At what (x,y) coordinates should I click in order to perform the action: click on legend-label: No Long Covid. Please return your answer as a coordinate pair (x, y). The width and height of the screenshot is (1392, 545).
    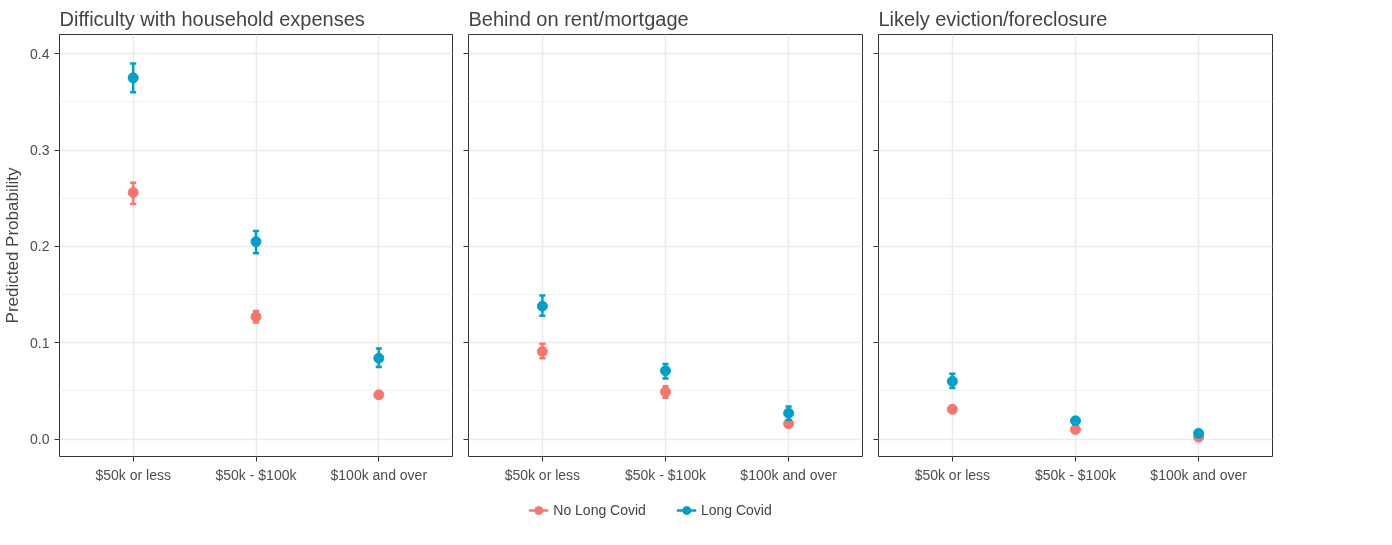
    Looking at the image, I should click on (599, 510).